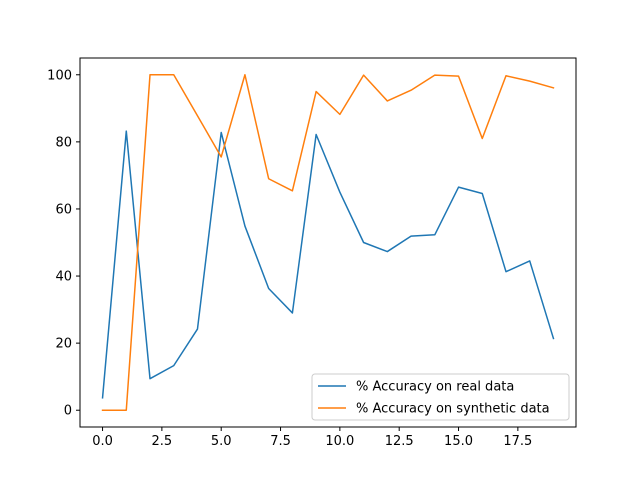 Image resolution: width=640 pixels, height=480 pixels. Describe the element at coordinates (399, 441) in the screenshot. I see `x-tick-label: 12.5` at that location.